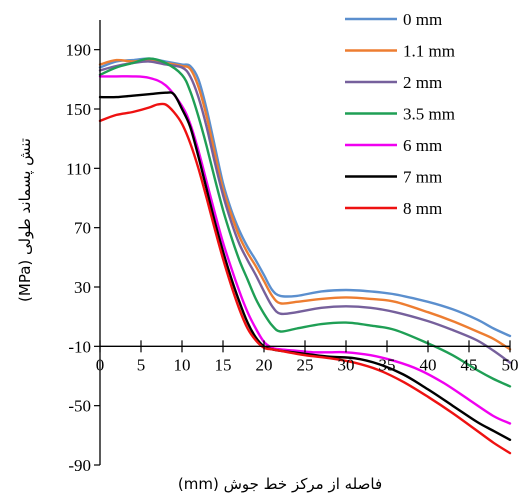  Describe the element at coordinates (280, 484) in the screenshot. I see `x-axis-title: فاصله از مرکز خط جوش (mm)` at that location.